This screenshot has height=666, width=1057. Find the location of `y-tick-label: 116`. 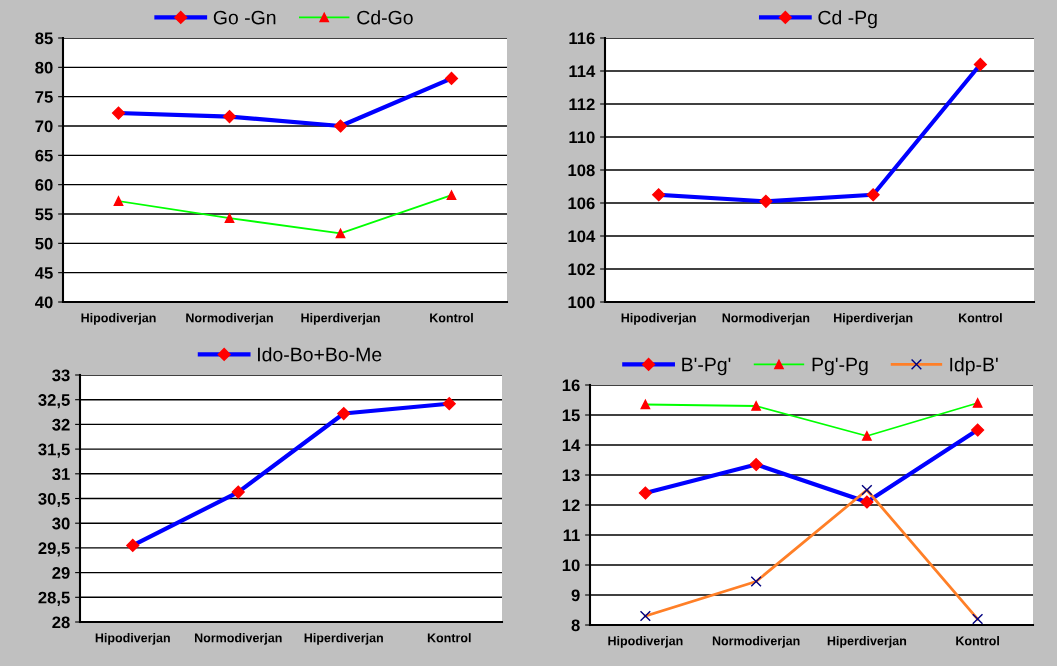

y-tick-label: 116 is located at coordinates (582, 38).